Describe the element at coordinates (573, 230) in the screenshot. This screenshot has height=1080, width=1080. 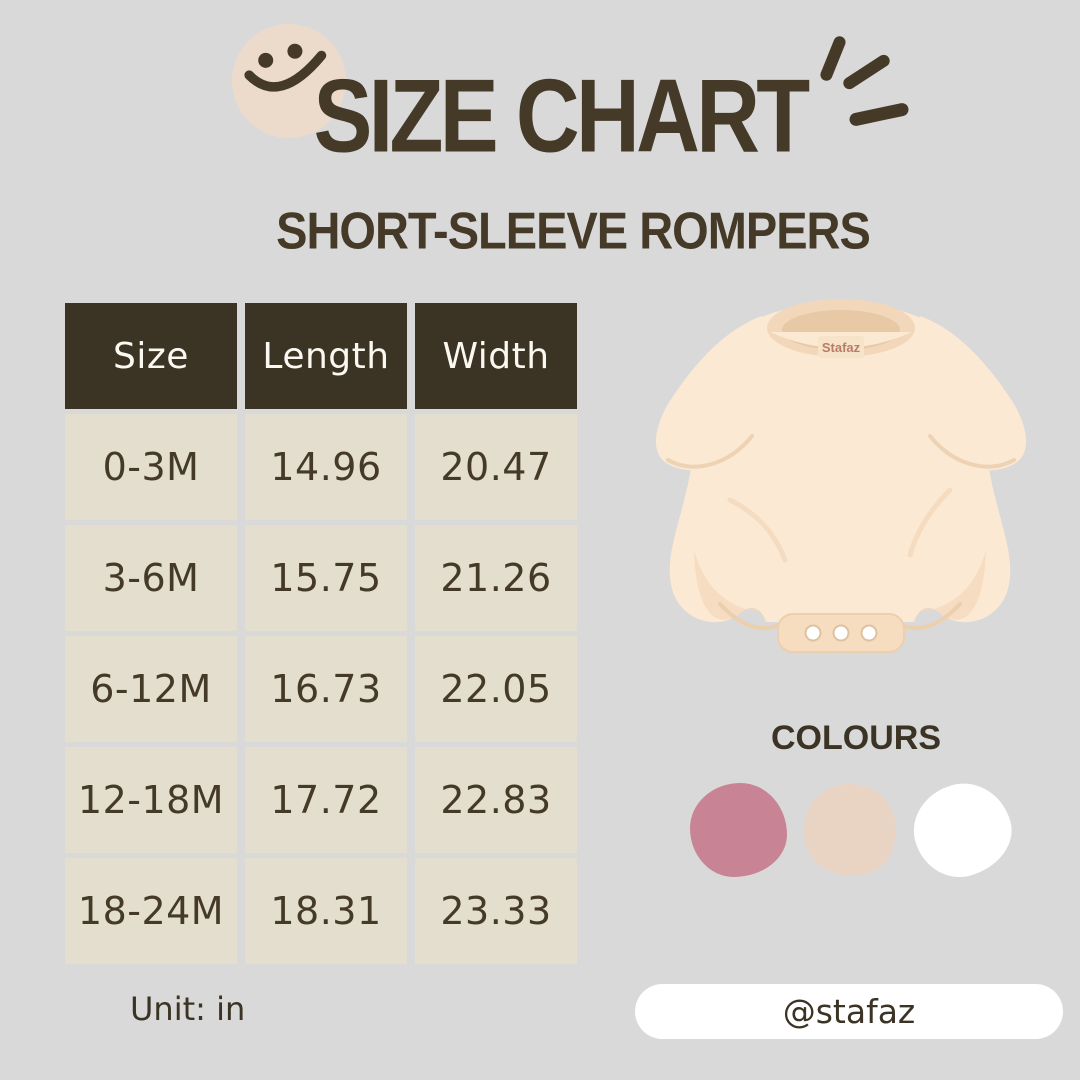
I see `page-subtitle: SHORT-SLEEVE ROMPERS` at that location.